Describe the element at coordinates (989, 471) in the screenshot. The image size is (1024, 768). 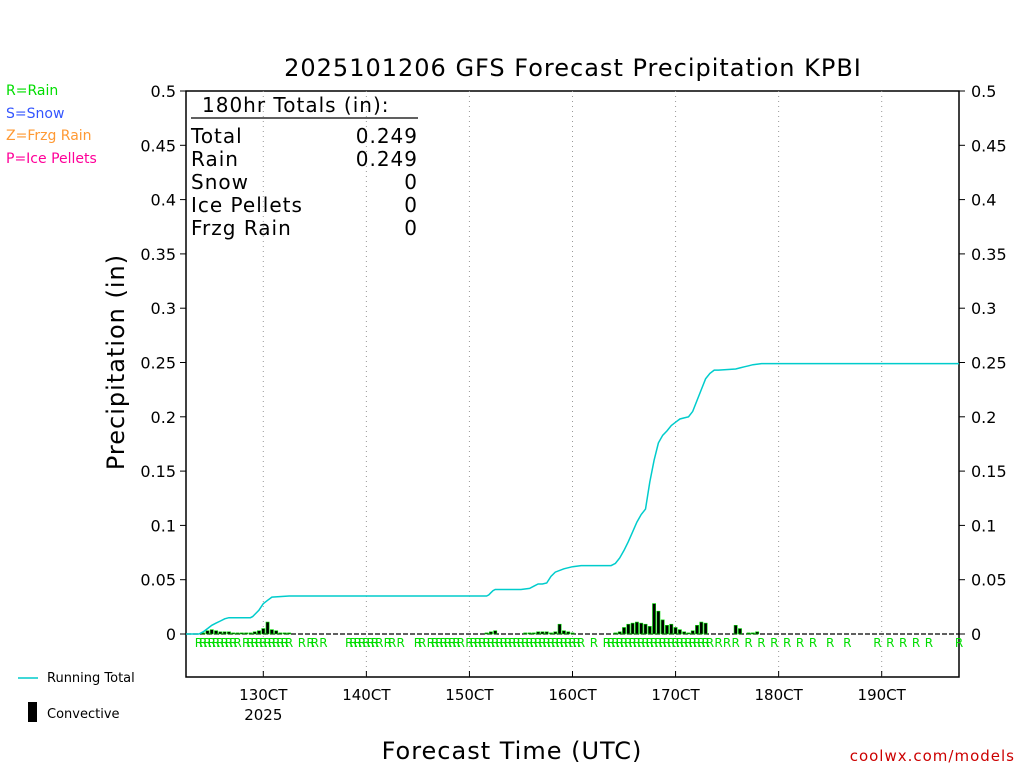
I see `y-tick-label-right: 0.15` at that location.